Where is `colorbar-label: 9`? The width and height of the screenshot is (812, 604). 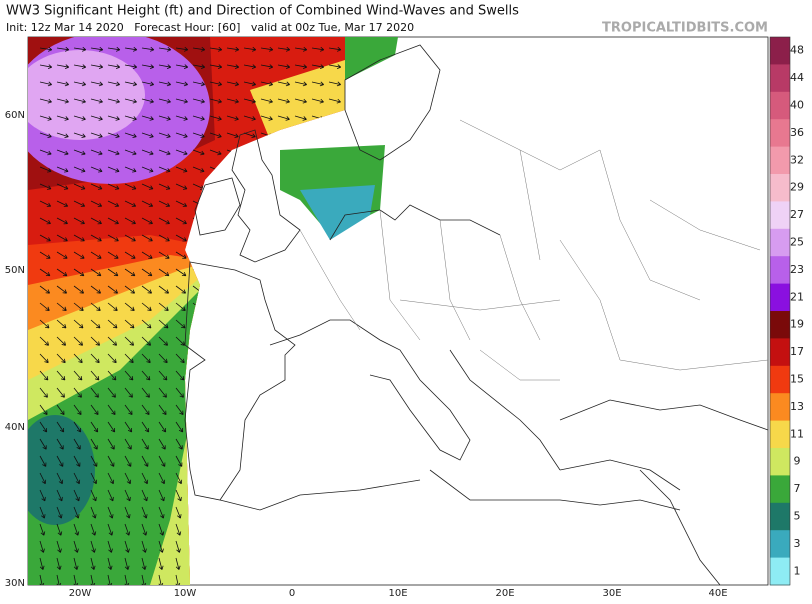
colorbar-label: 9 is located at coordinates (797, 461).